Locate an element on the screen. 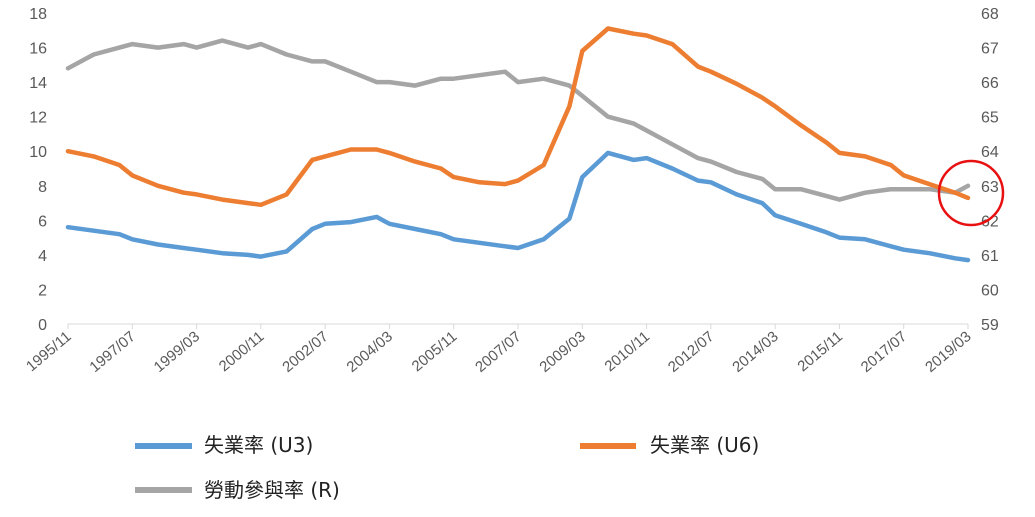  x-tick-label: 2010/11 is located at coordinates (628, 351).